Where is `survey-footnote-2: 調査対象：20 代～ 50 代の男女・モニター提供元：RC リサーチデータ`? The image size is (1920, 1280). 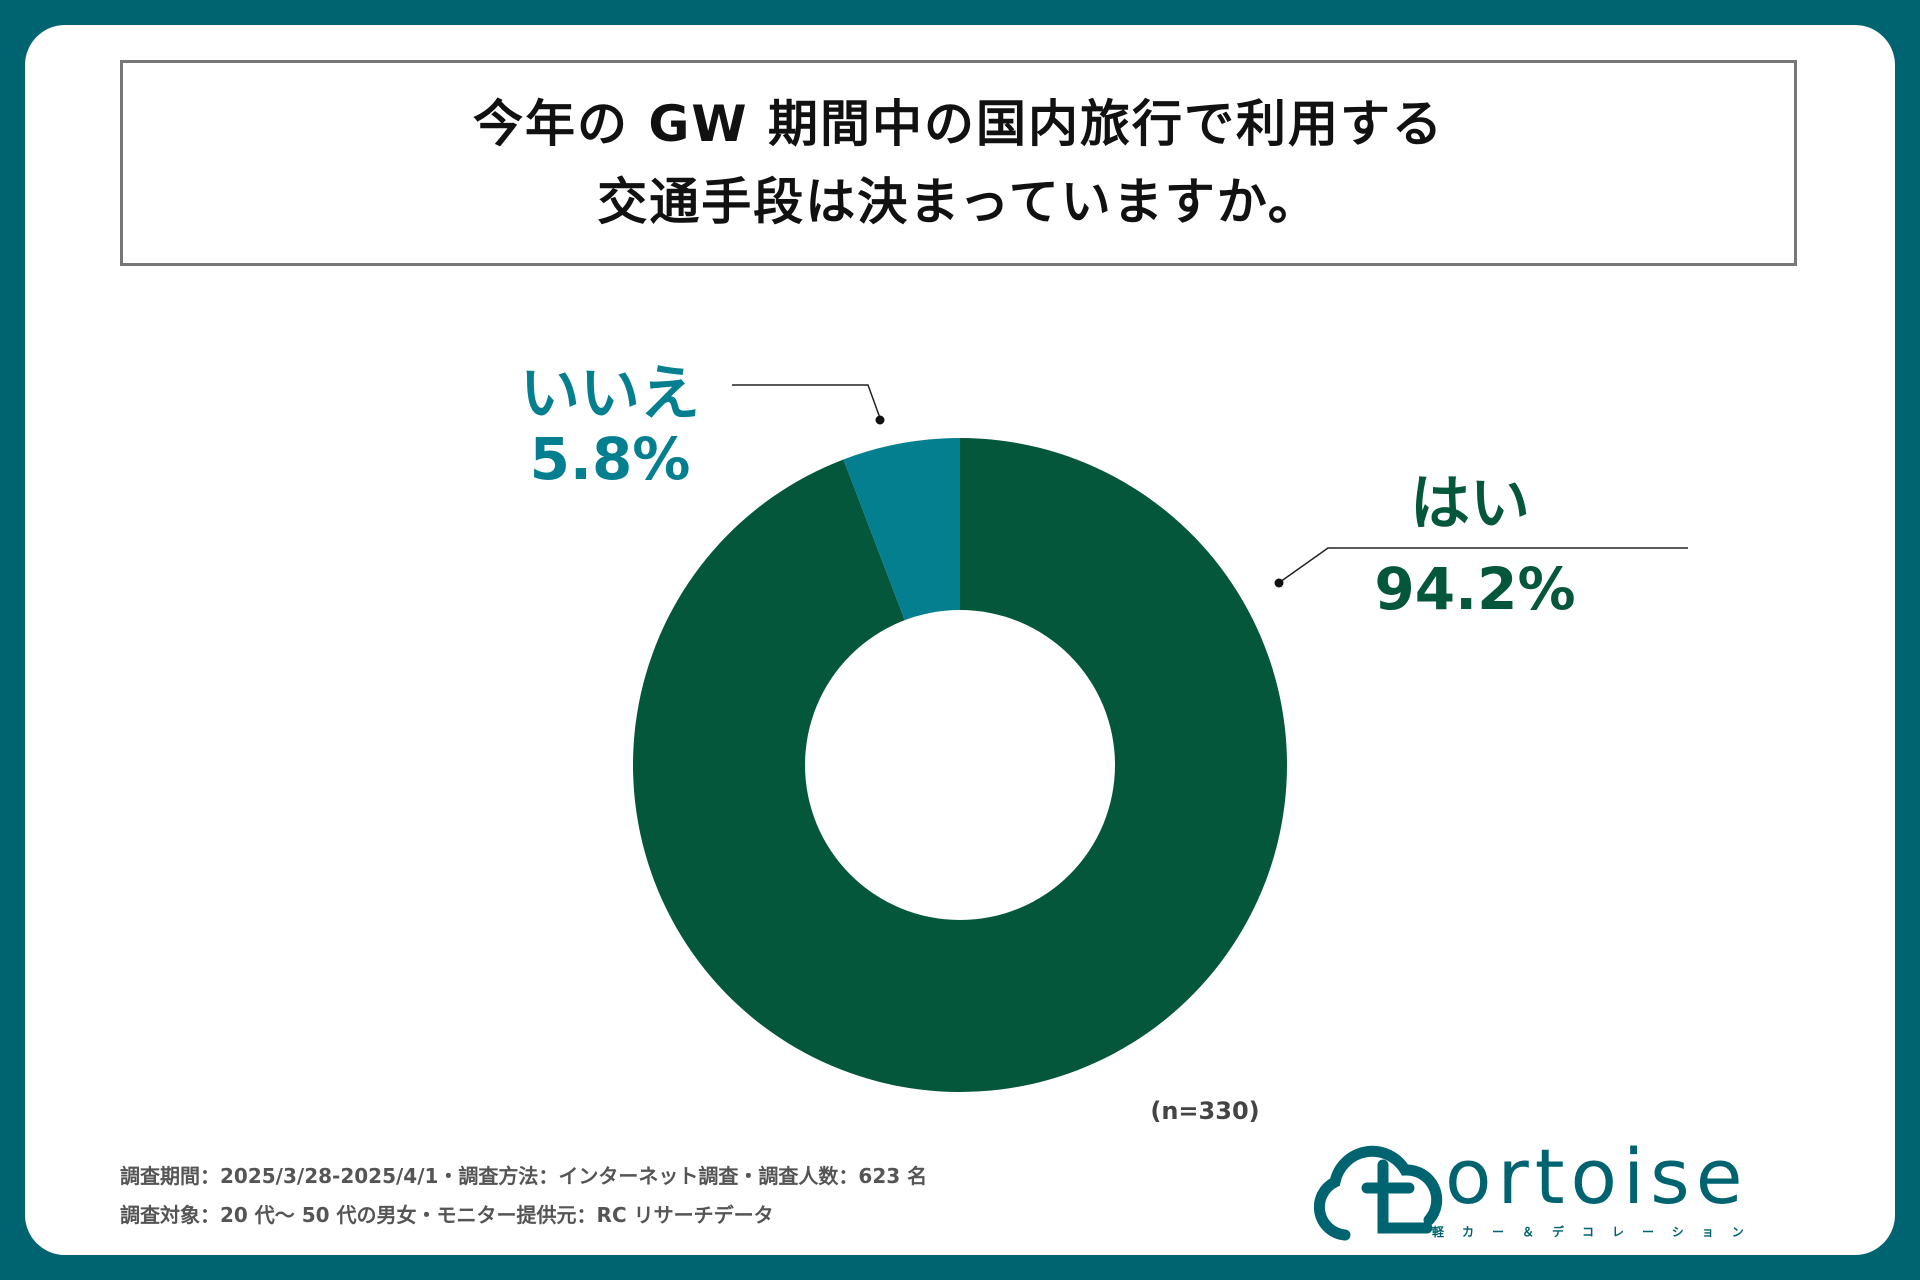 survey-footnote-2: 調査対象：20 代～ 50 代の男女・モニター提供元：RC リサーチデータ is located at coordinates (447, 1215).